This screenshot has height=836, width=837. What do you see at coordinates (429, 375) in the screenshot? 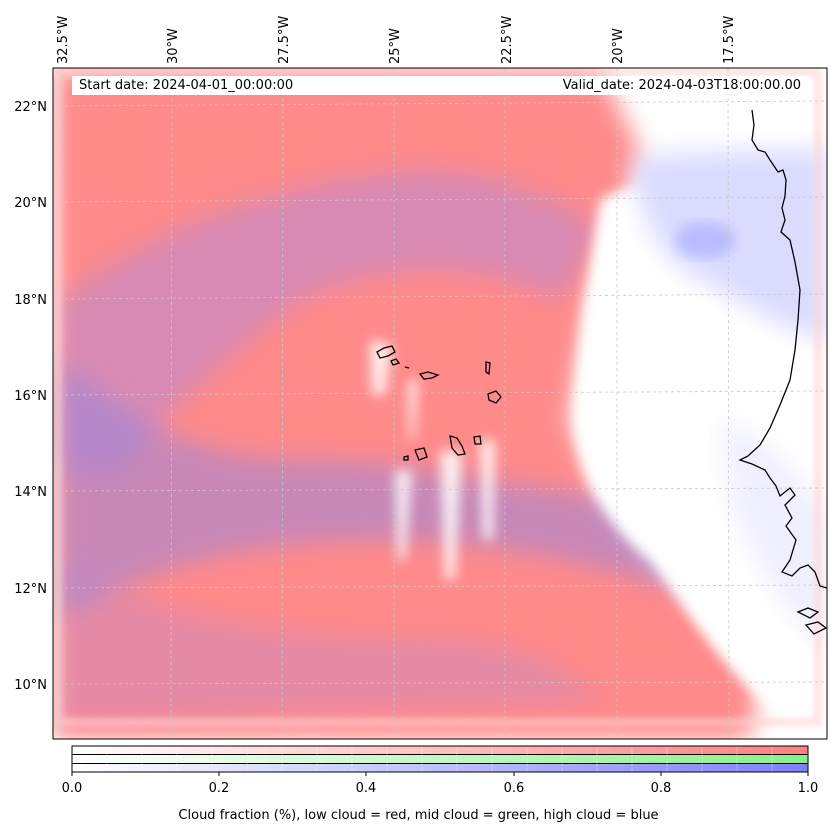
I see `island-sao-nicolau` at bounding box center [429, 375].